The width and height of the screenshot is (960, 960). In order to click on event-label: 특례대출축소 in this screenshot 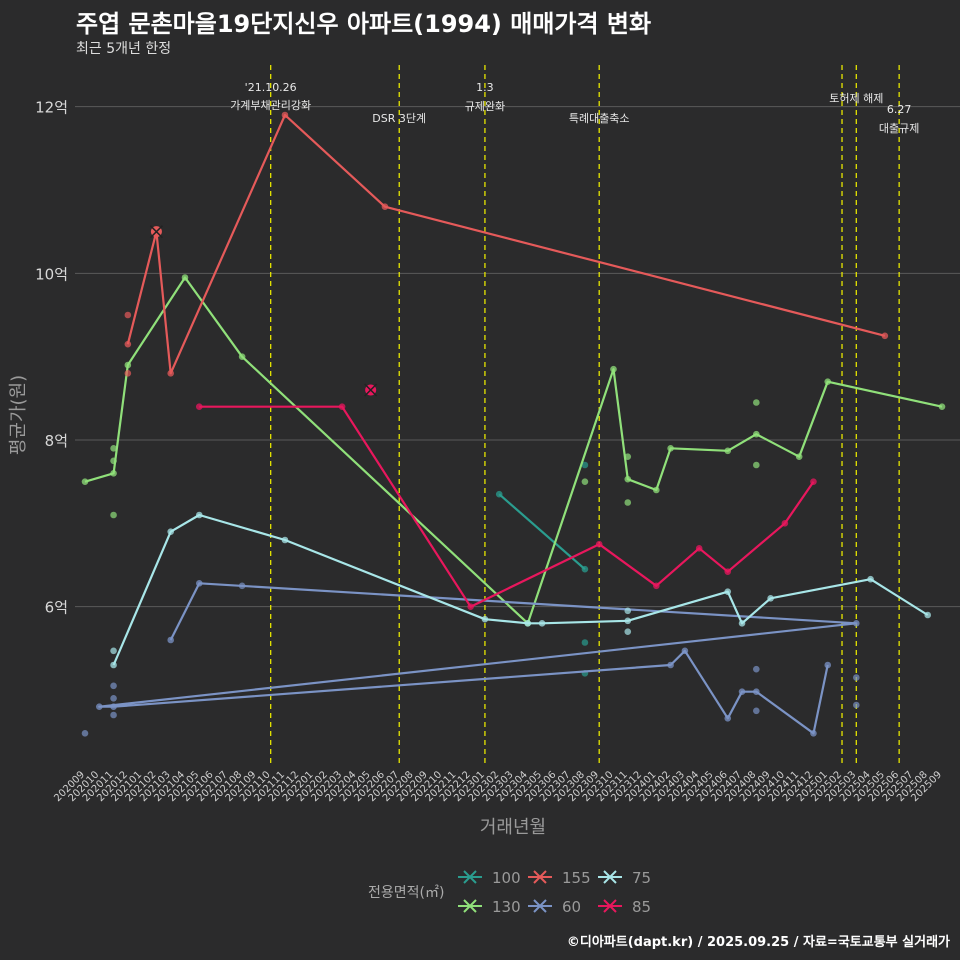, I will do `click(599, 118)`.